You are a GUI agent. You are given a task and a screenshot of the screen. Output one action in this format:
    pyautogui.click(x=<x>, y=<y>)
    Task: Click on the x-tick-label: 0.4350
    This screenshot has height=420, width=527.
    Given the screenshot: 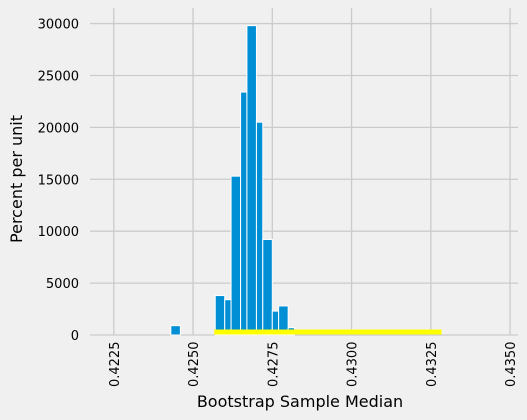 What is the action you would take?
    pyautogui.click(x=511, y=365)
    